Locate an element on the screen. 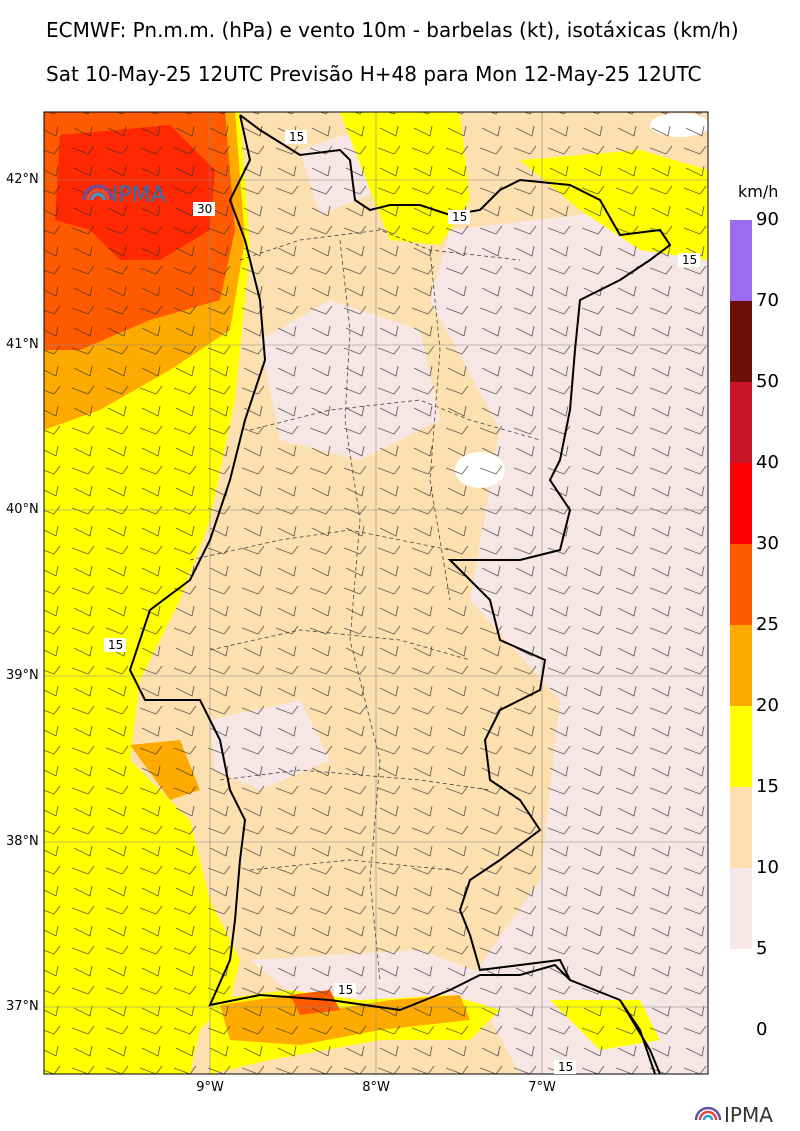  lon-label: 9°W is located at coordinates (210, 1087).